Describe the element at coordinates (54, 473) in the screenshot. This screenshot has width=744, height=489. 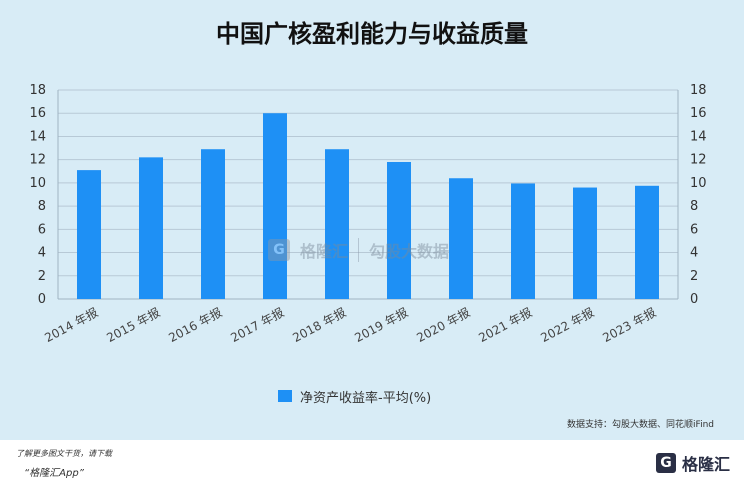
I see `footer-app-name: “格隆汇App”` at that location.